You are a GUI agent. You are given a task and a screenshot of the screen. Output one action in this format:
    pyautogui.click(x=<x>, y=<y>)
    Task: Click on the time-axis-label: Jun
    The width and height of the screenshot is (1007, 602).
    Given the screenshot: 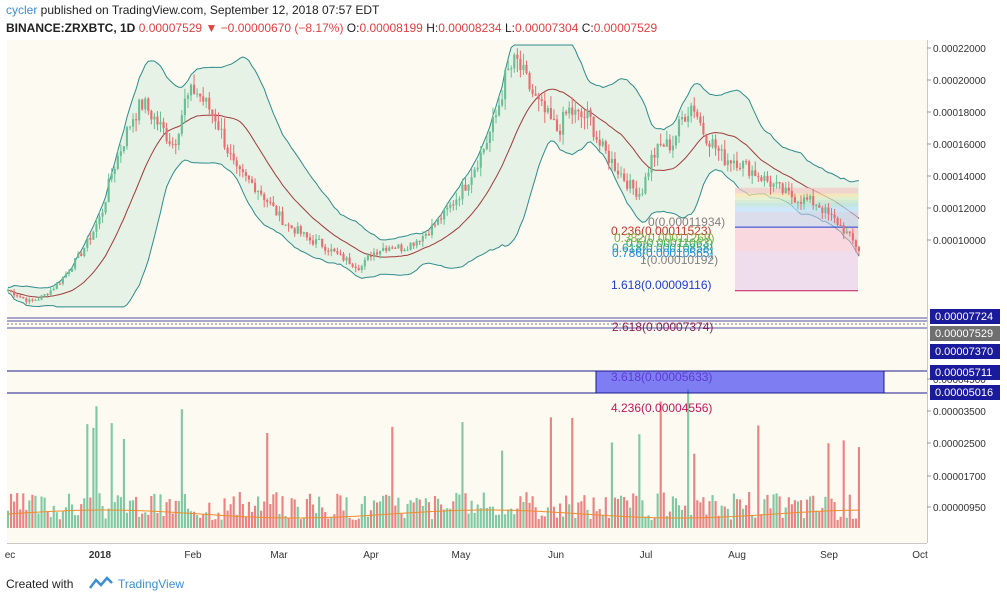 What is the action you would take?
    pyautogui.click(x=556, y=555)
    